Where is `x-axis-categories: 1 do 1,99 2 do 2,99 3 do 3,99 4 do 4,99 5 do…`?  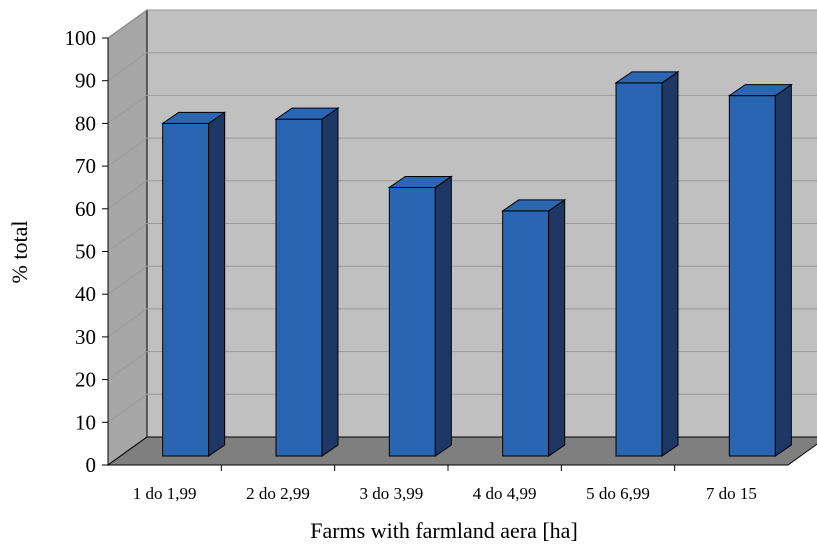
x-axis-categories: 1 do 1,99 2 do 2,99 3 do 3,99 4 do 4,99 5 do… is located at coordinates (445, 484).